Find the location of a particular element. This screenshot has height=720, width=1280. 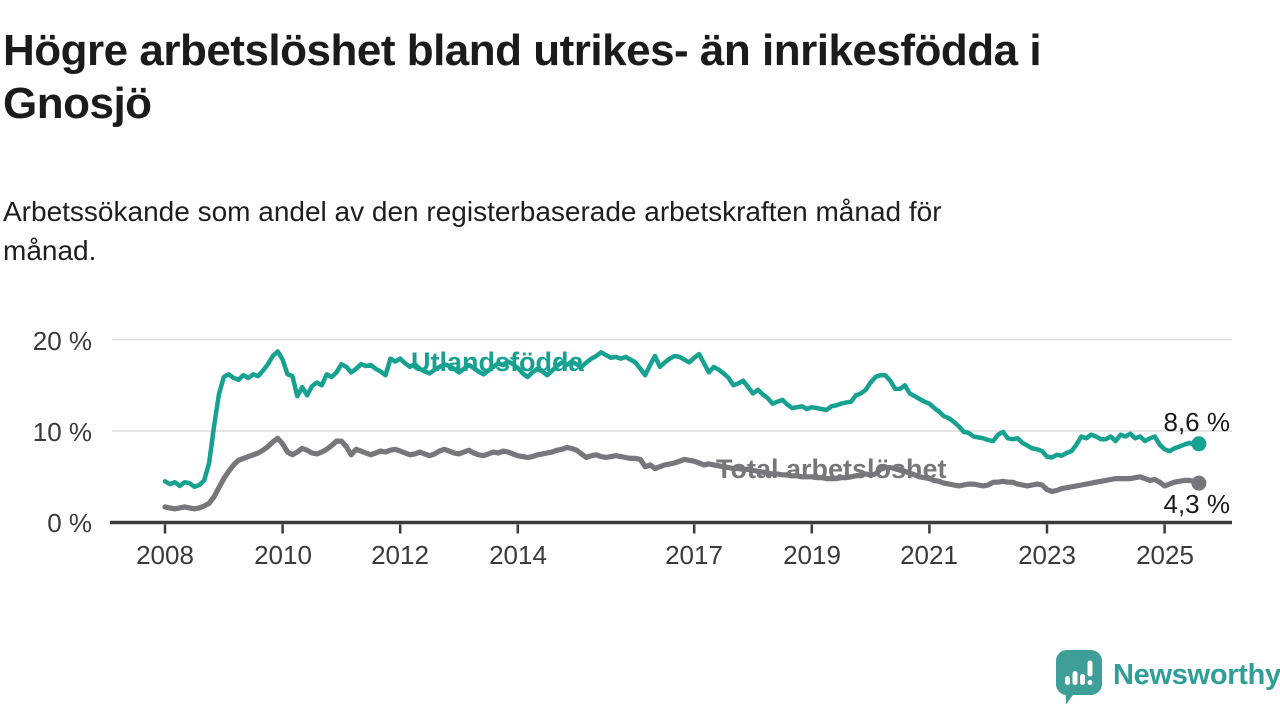

end-dot-total-arbetsl-shet is located at coordinates (1199, 483).